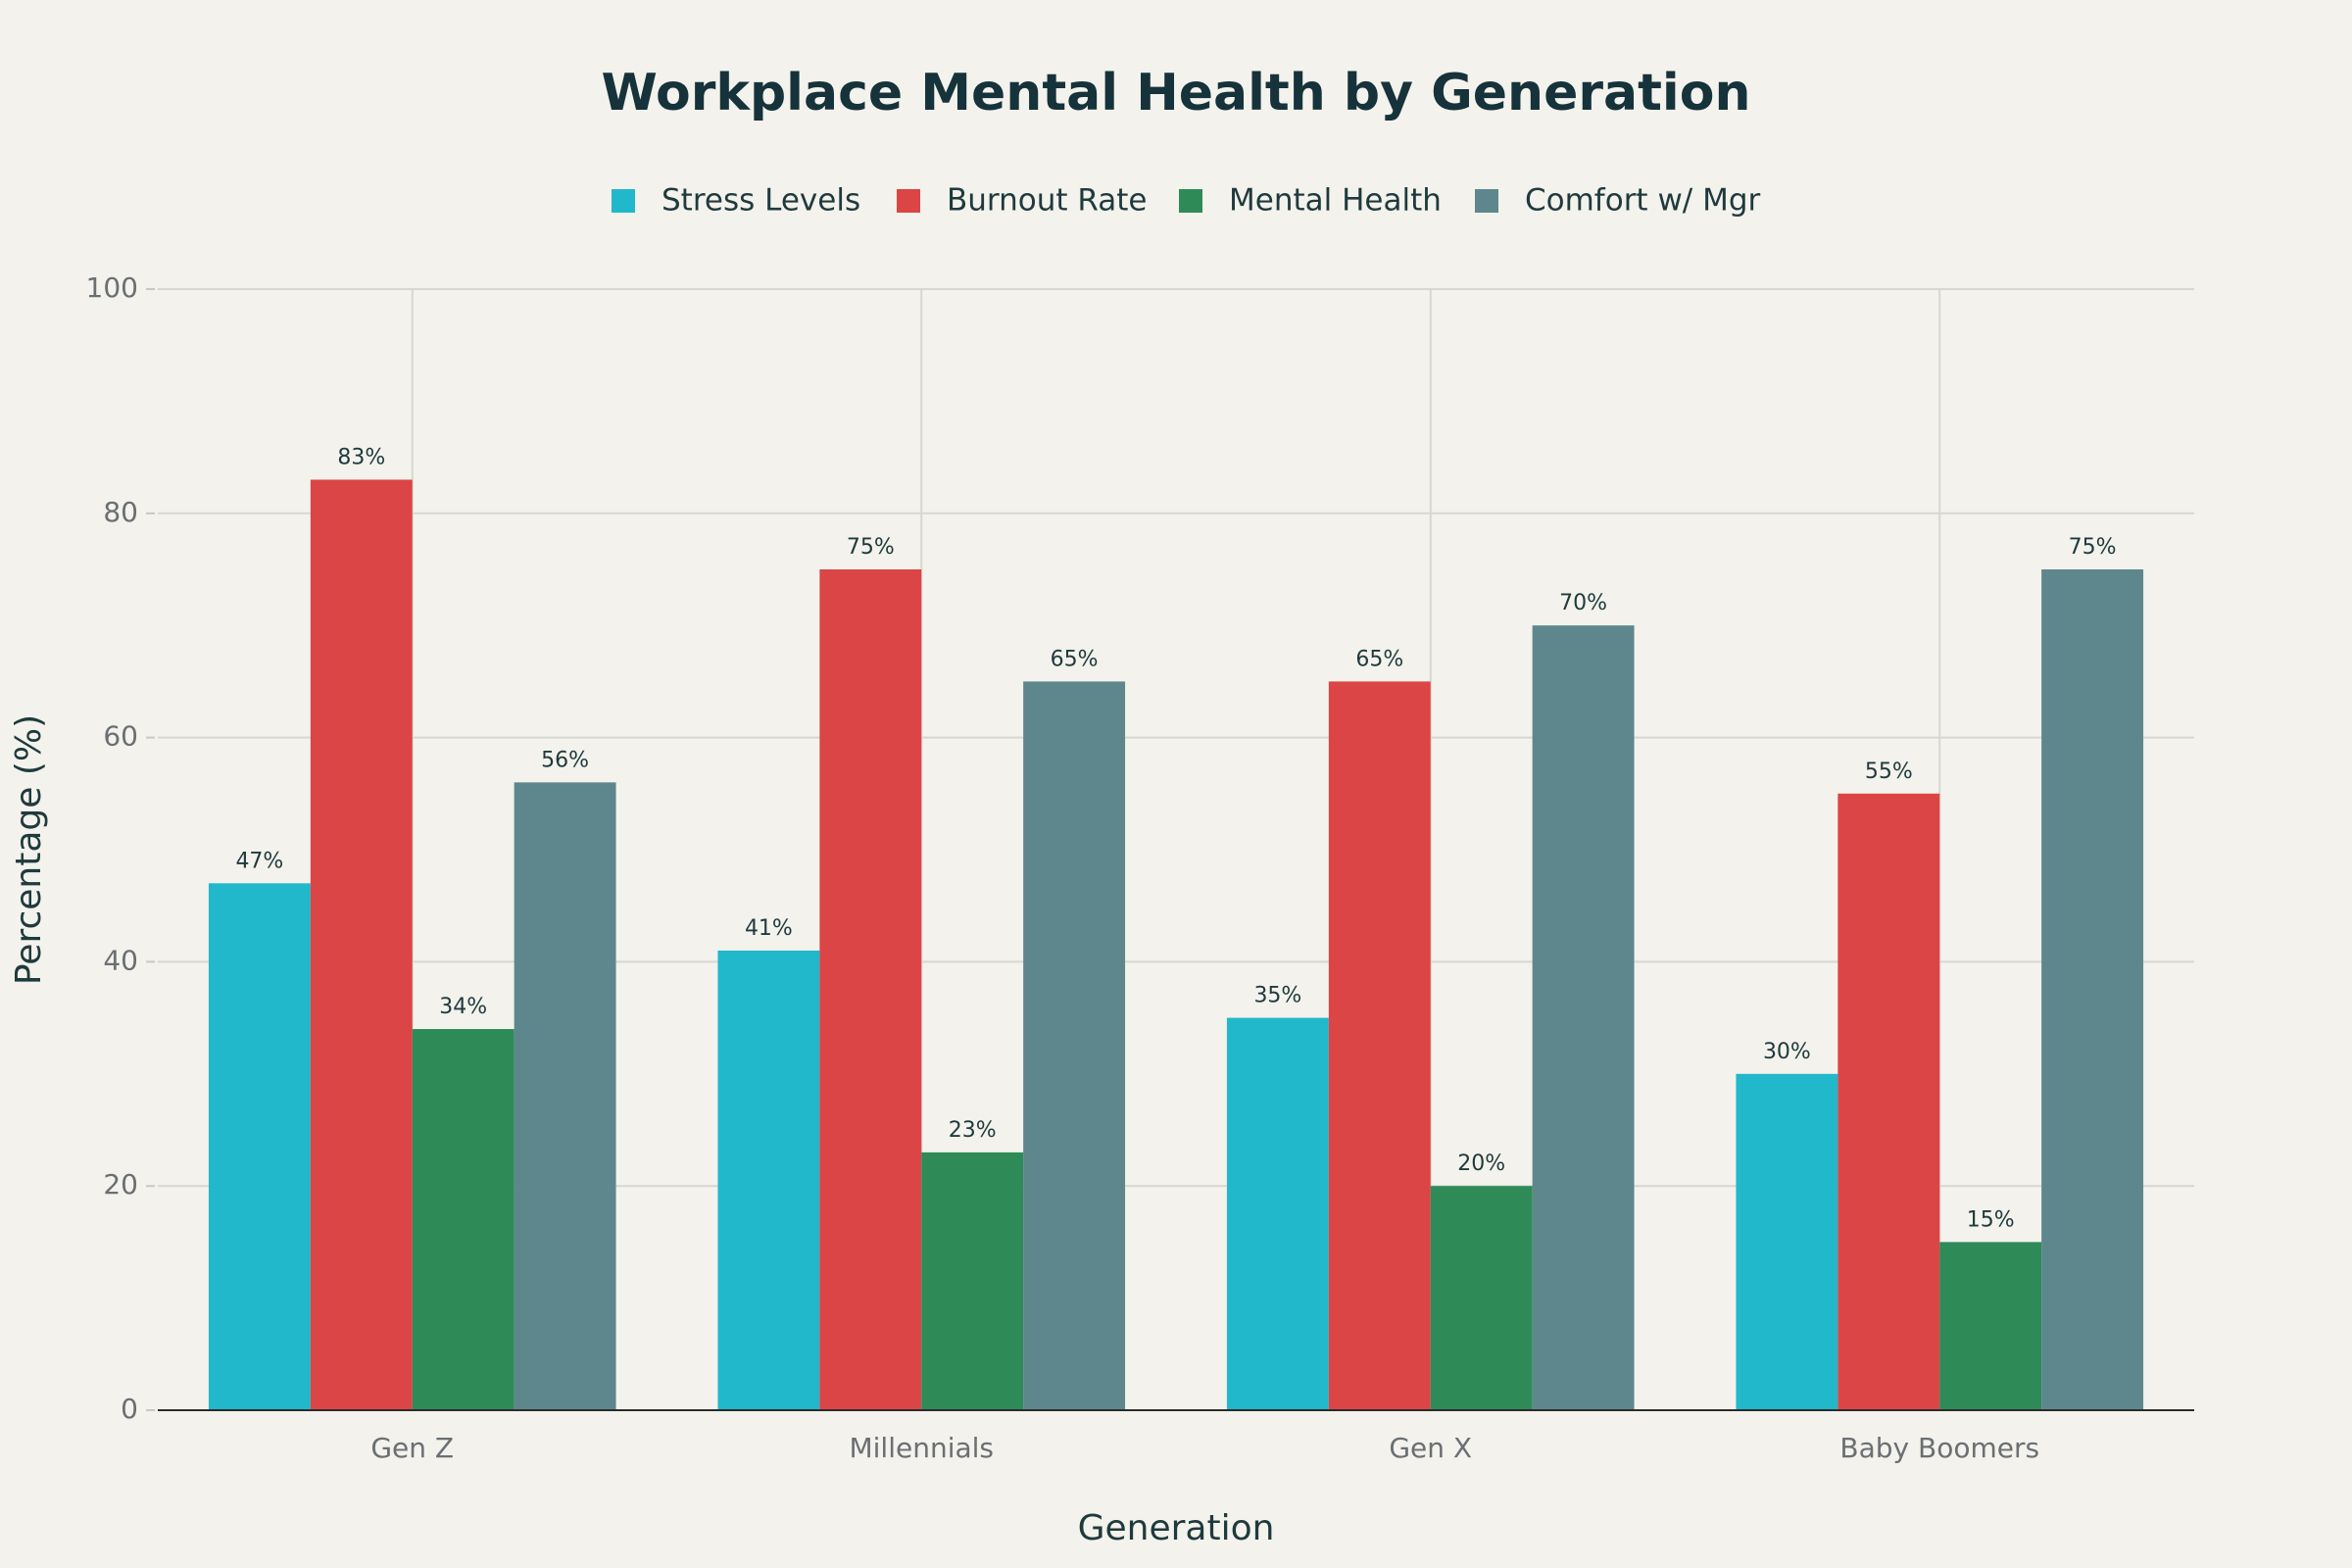 The height and width of the screenshot is (1568, 2352). Describe the element at coordinates (412, 1448) in the screenshot. I see `x-tick-label: Gen Z` at that location.